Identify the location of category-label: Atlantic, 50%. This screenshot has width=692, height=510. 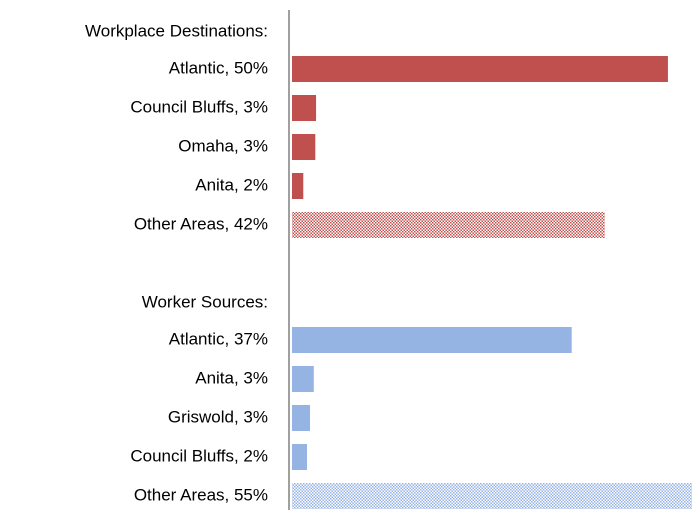
(218, 67).